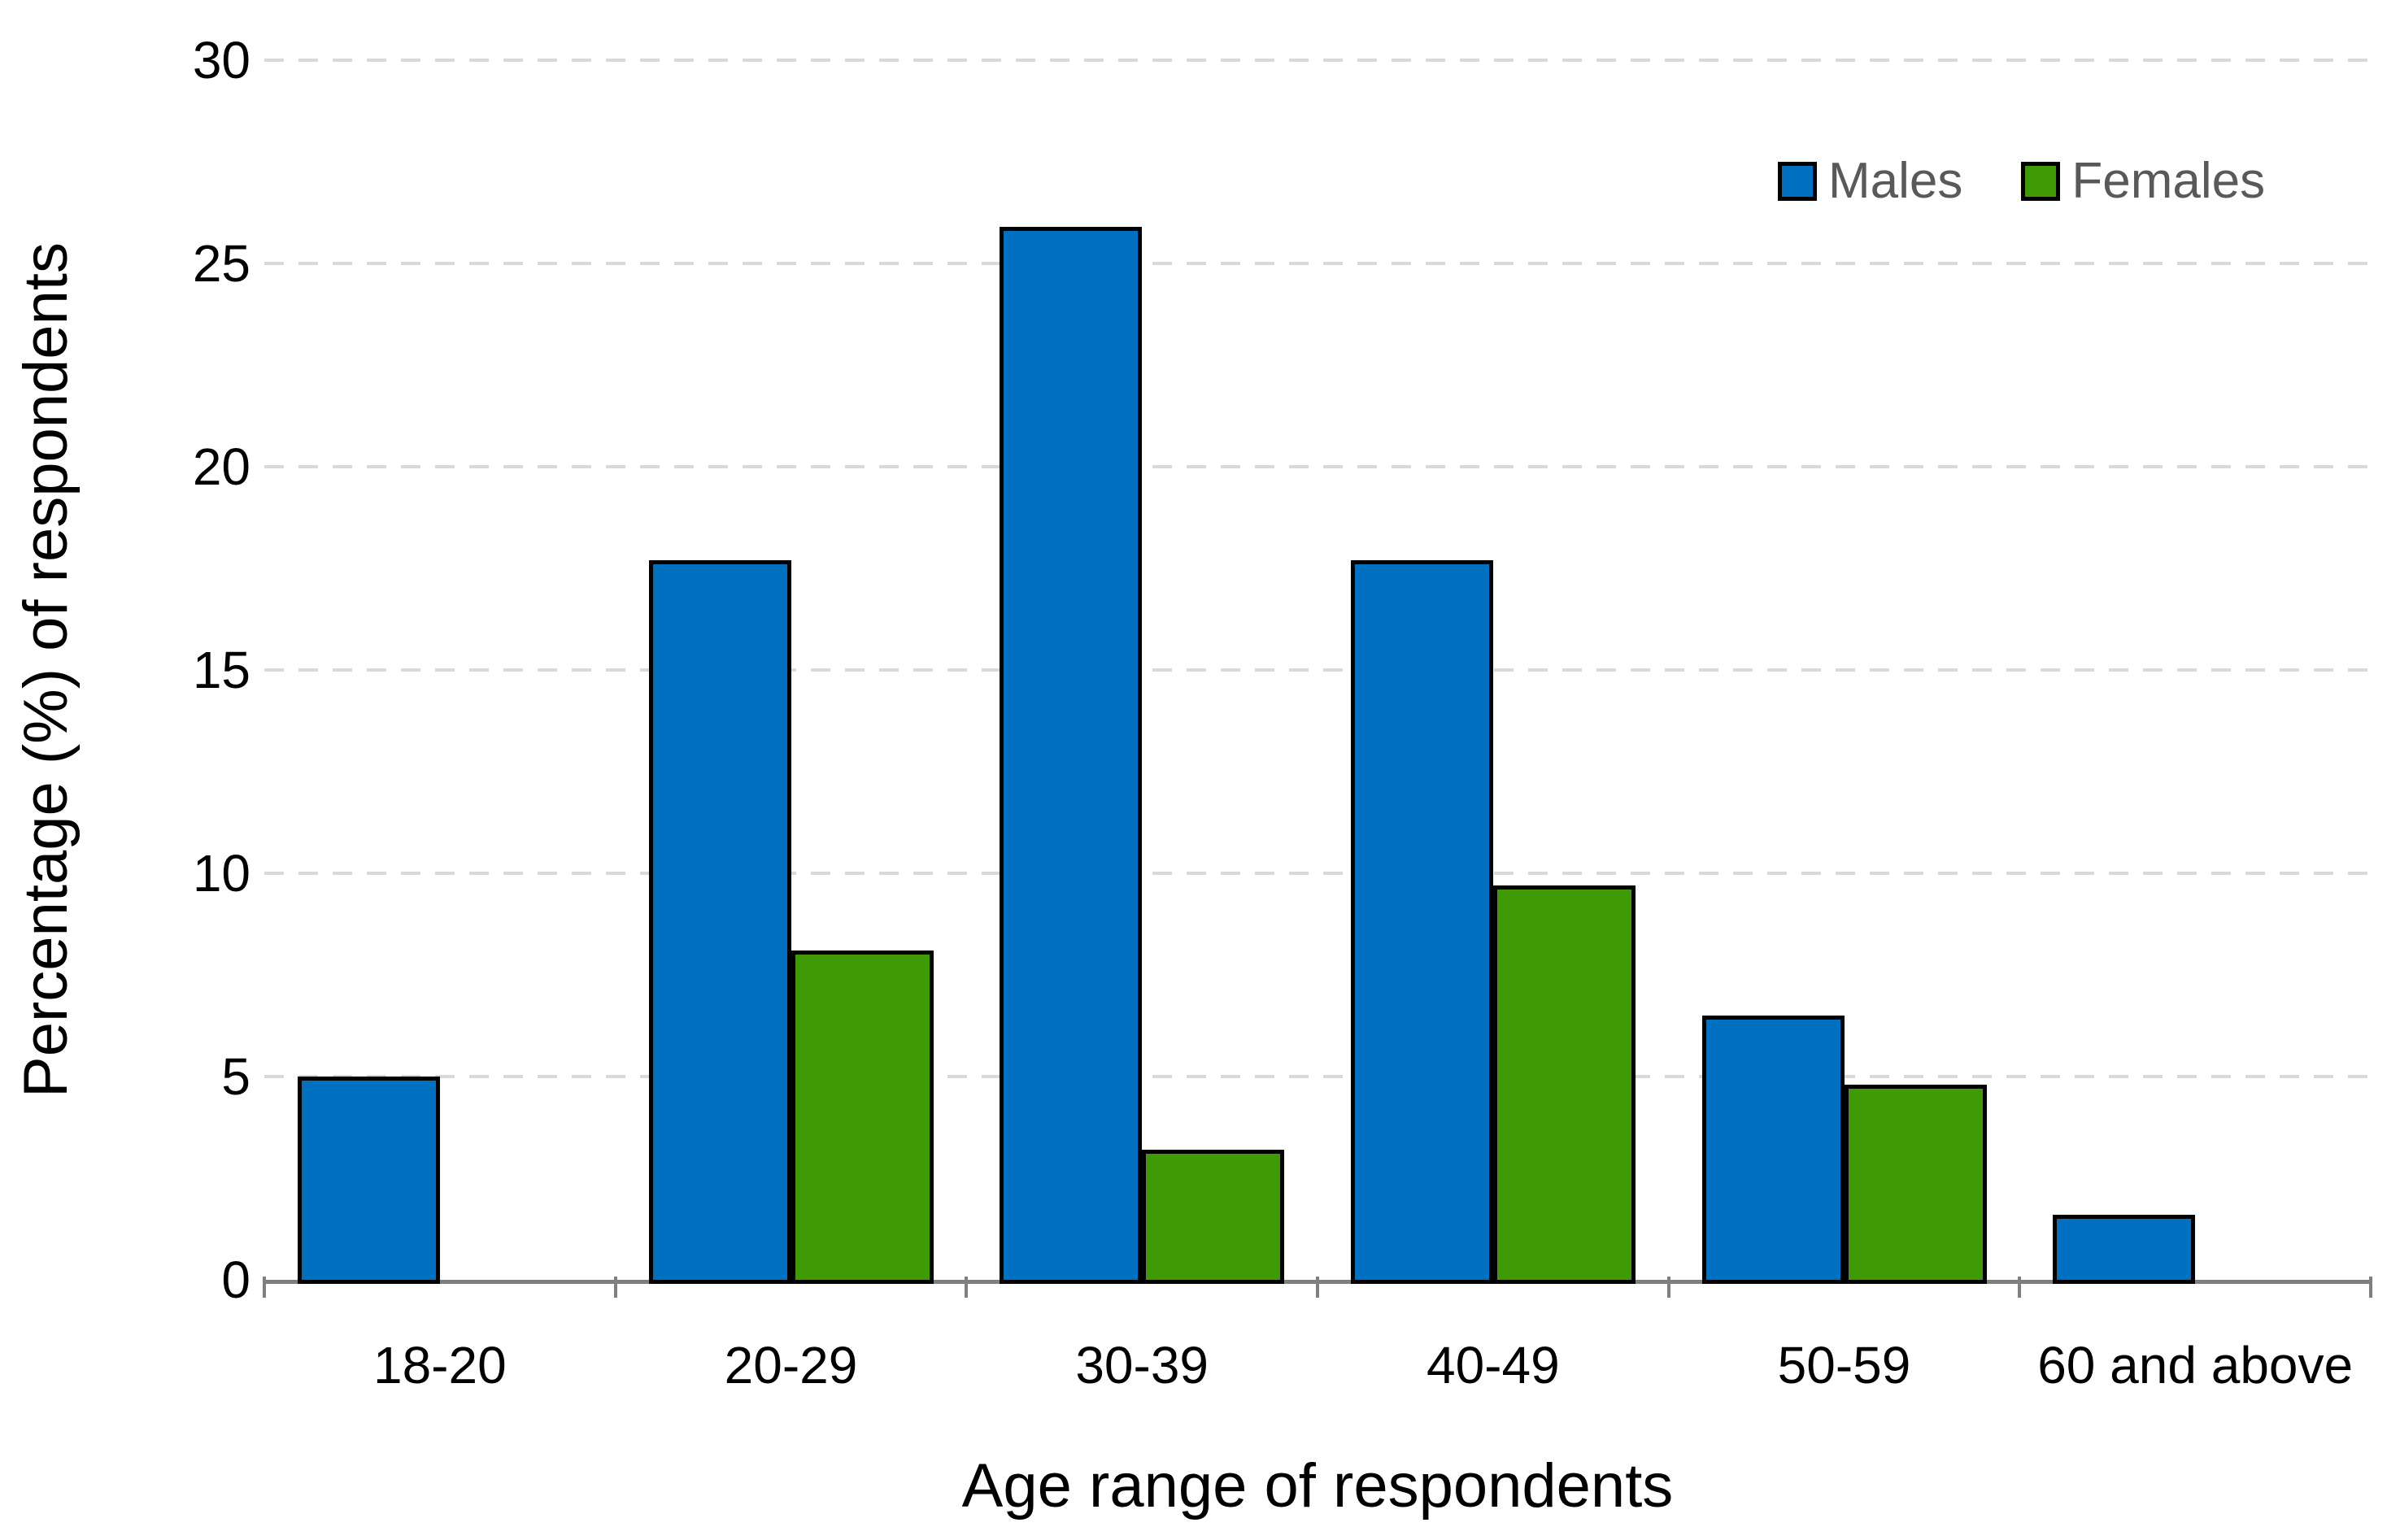 Image resolution: width=2400 pixels, height=1540 pixels. Describe the element at coordinates (2041, 181) in the screenshot. I see `females-swatch-icon` at that location.